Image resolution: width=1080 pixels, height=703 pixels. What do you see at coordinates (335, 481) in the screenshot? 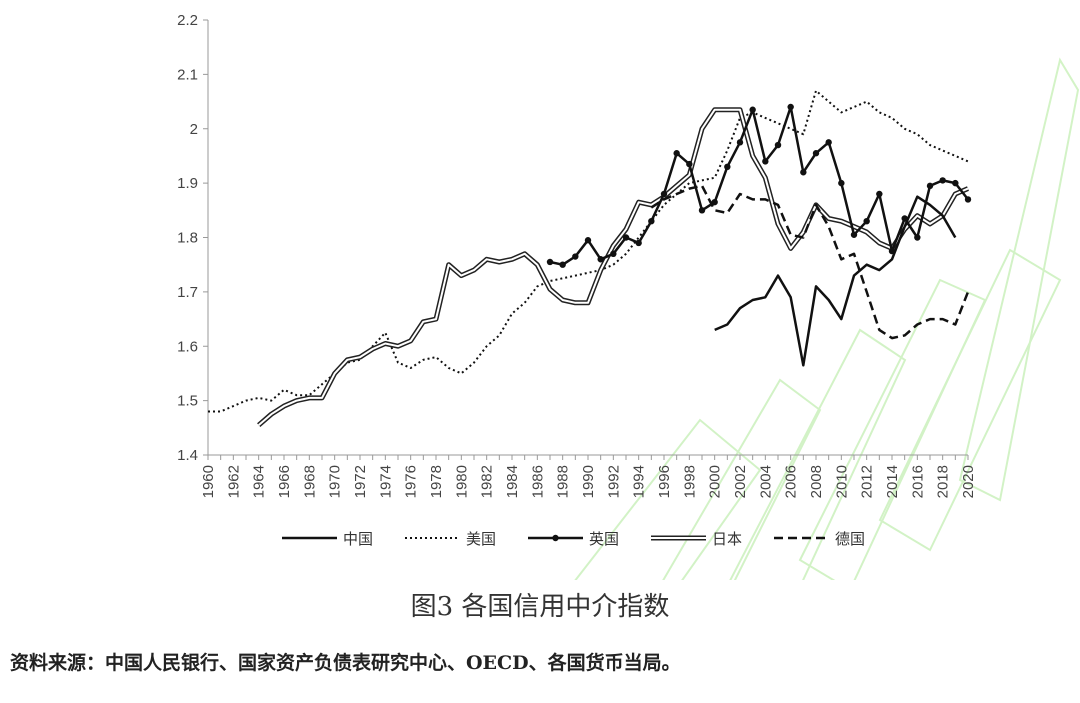
I see `x-tick-label: 1970` at bounding box center [335, 481].